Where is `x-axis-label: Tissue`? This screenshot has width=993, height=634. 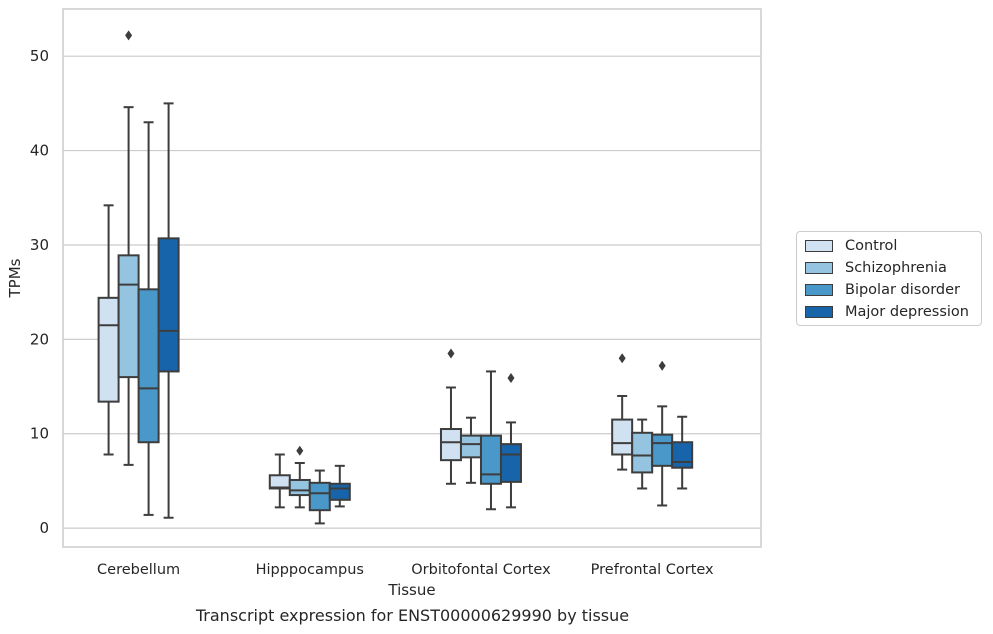 x-axis-label: Tissue is located at coordinates (411, 590).